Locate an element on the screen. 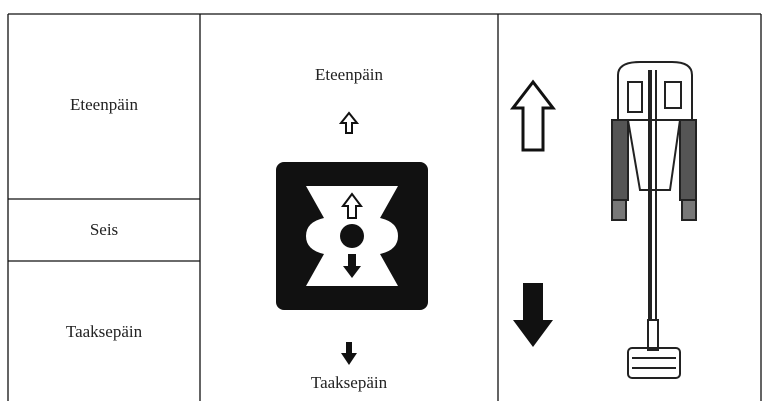  small-up-arrow is located at coordinates (349, 122).